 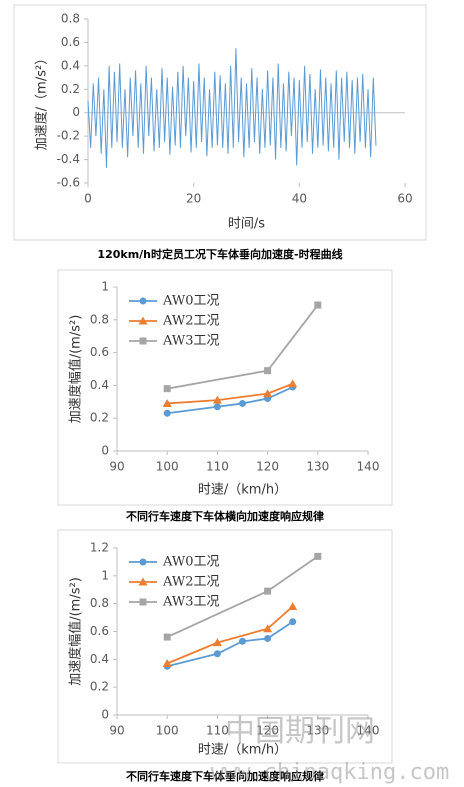 What do you see at coordinates (42, 101) in the screenshot?
I see `y-axis-label: 加速度/（m/s²）` at bounding box center [42, 101].